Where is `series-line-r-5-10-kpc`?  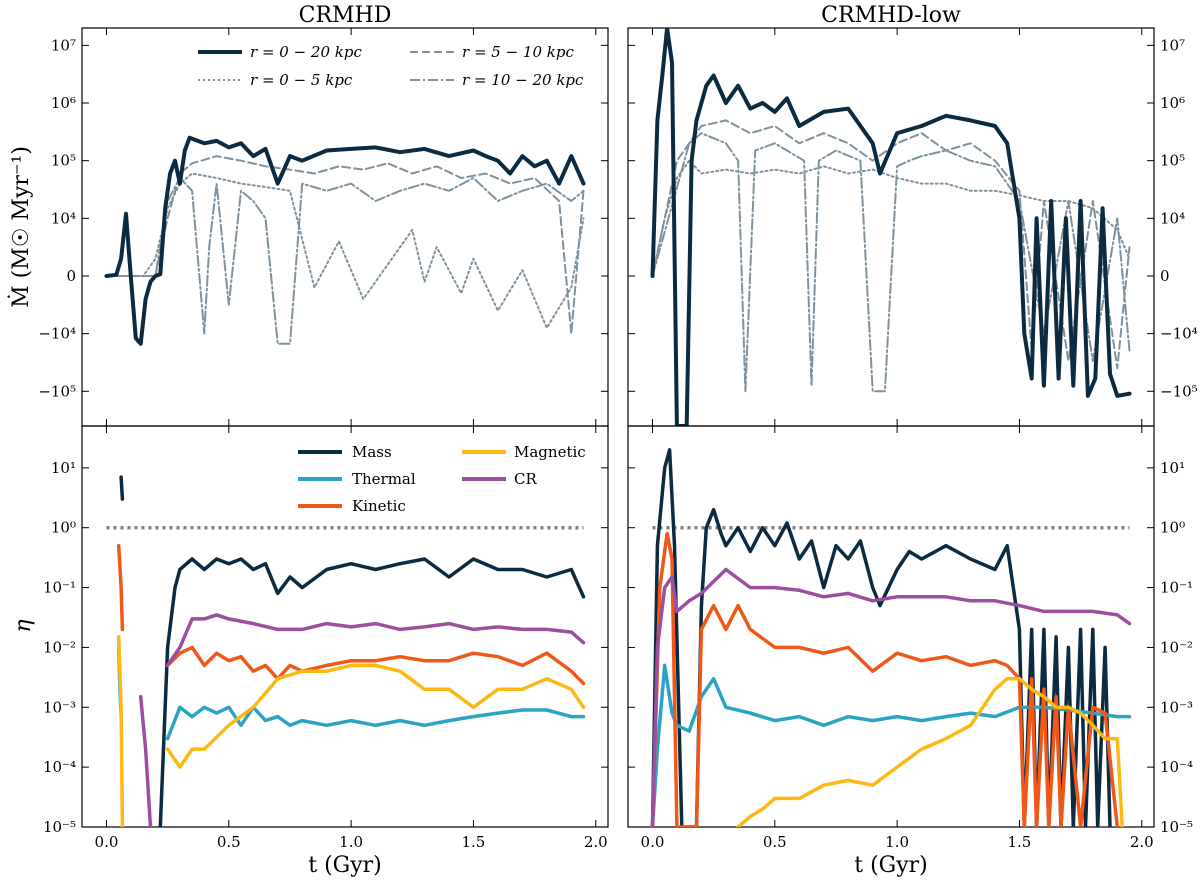 series-line-r-5-10-kpc is located at coordinates (345, 245).